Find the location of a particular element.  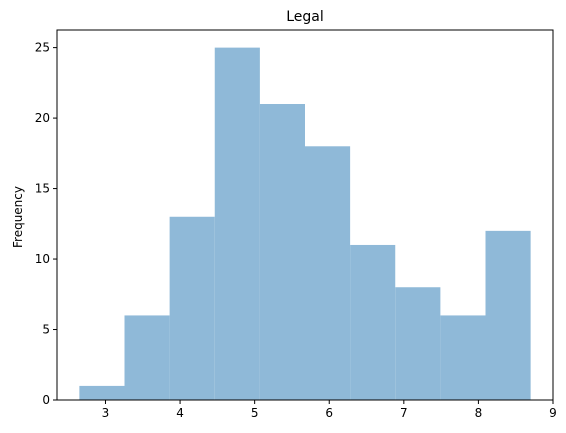

y-tick-label: 25 is located at coordinates (42, 48).